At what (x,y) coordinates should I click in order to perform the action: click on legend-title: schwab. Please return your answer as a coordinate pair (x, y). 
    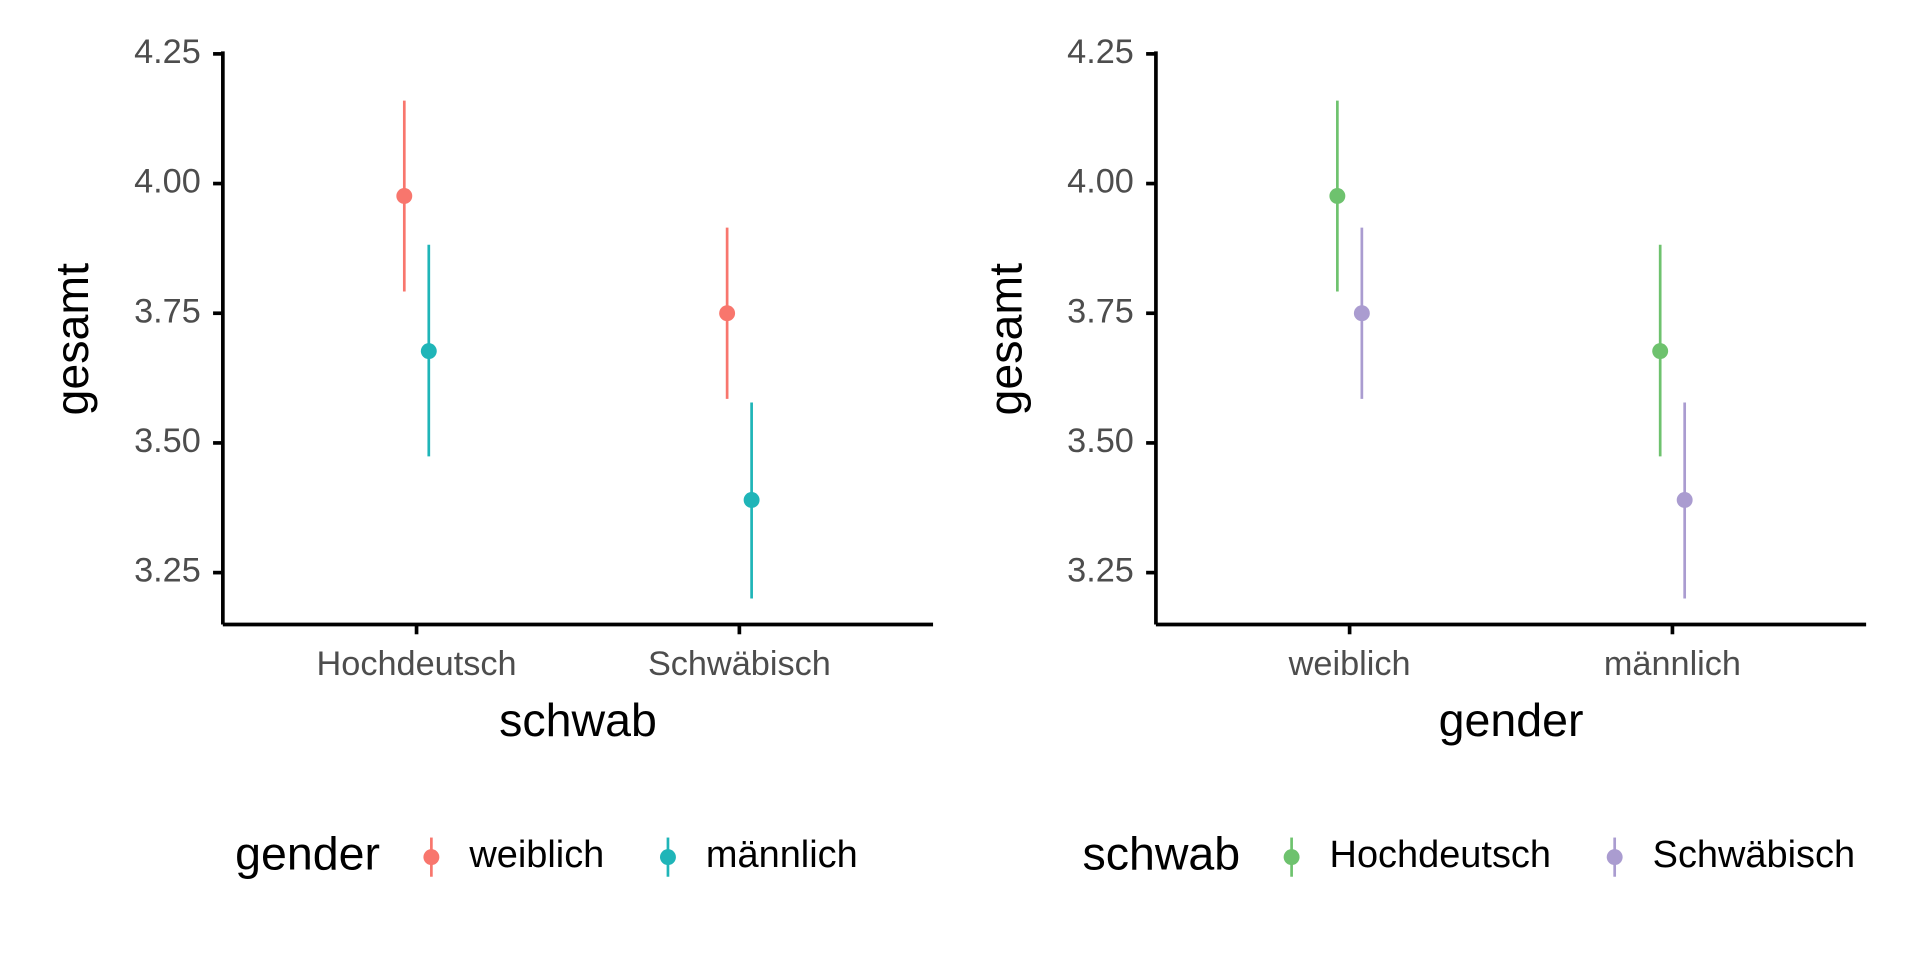
    Looking at the image, I should click on (1161, 853).